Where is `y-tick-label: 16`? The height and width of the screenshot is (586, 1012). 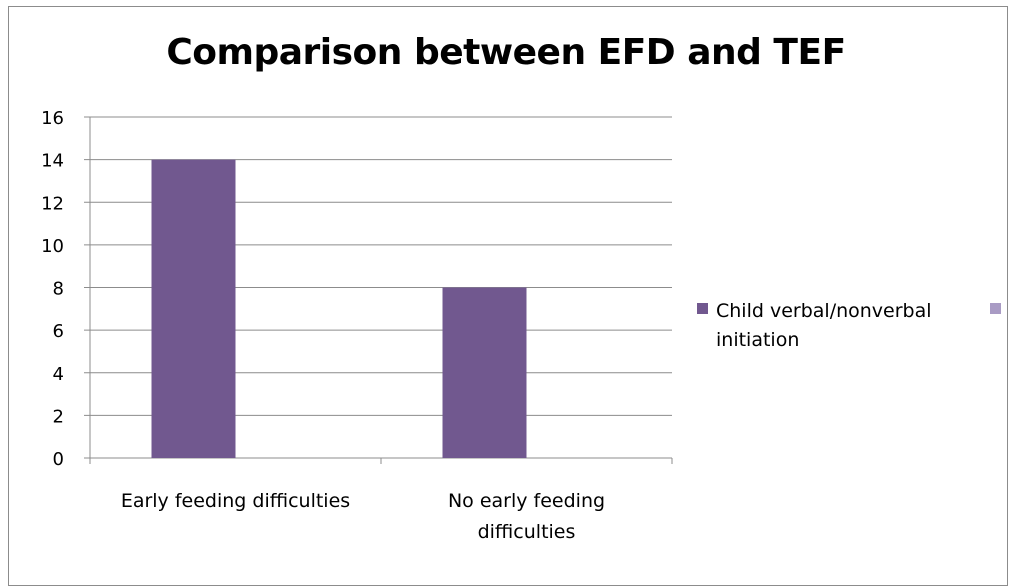
y-tick-label: 16 is located at coordinates (52, 118).